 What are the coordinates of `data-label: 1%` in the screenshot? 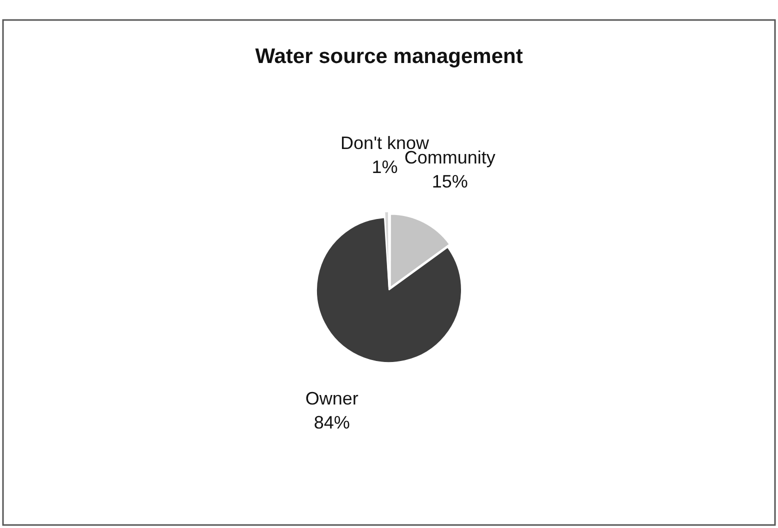 It's located at (385, 166).